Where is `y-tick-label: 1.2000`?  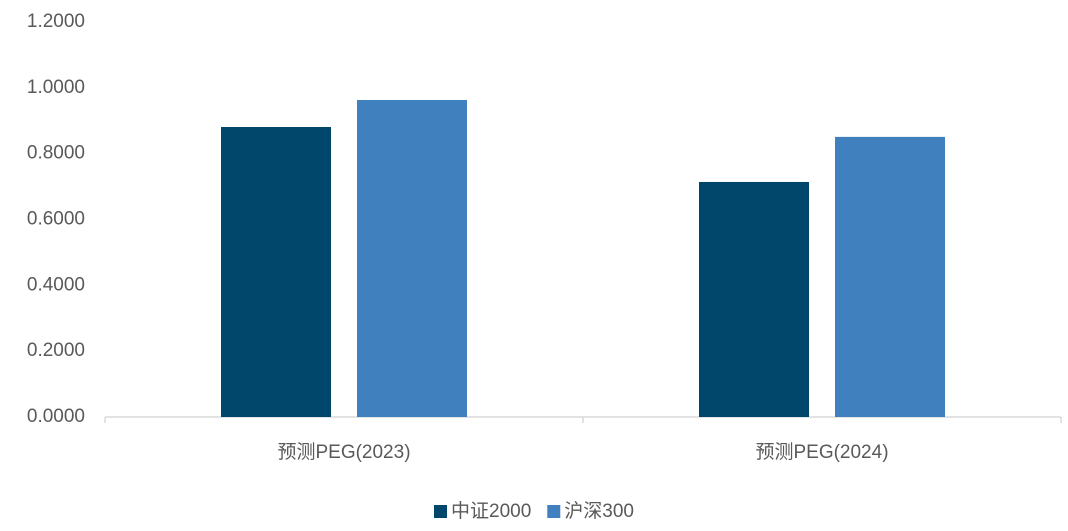 y-tick-label: 1.2000 is located at coordinates (56, 21).